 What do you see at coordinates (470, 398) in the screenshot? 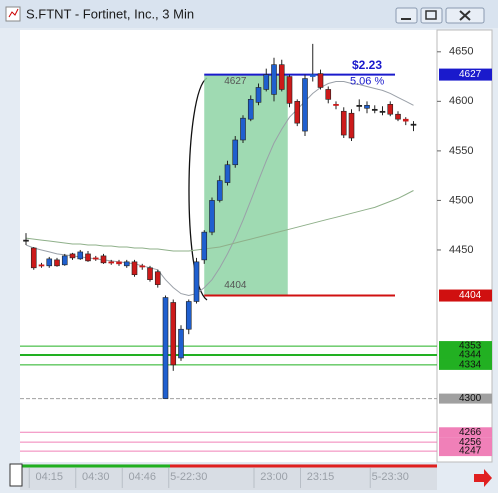
I see `level-label: 4300` at bounding box center [470, 398].